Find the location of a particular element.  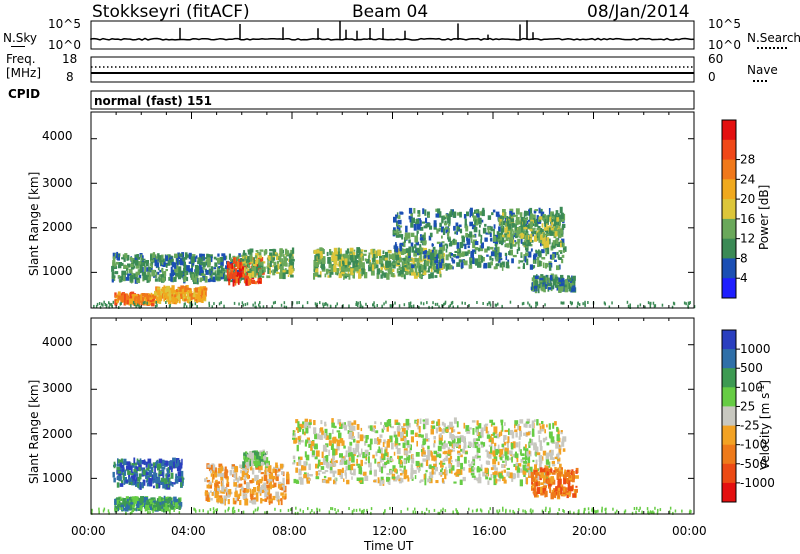

beam-title: Beam 04 is located at coordinates (390, 12).